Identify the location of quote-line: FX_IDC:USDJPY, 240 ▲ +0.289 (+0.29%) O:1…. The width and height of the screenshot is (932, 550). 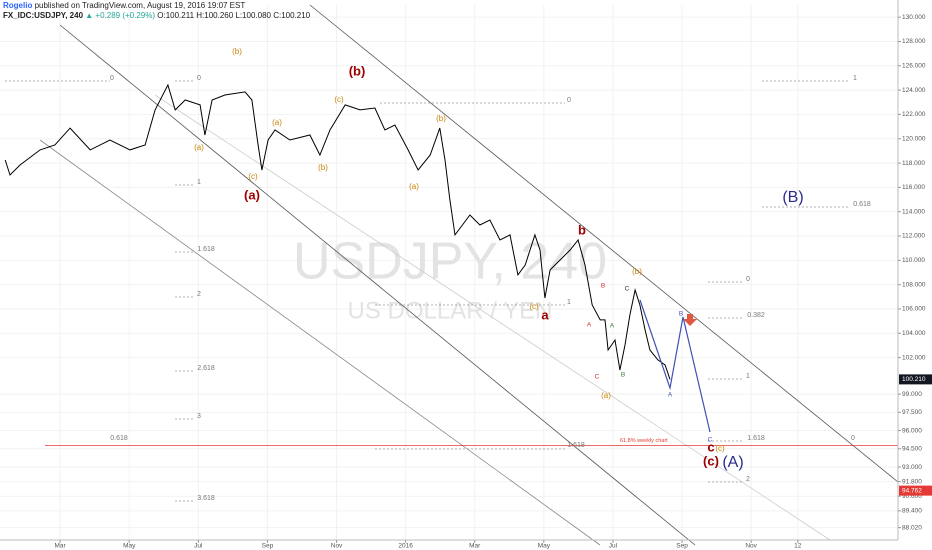
(156, 16).